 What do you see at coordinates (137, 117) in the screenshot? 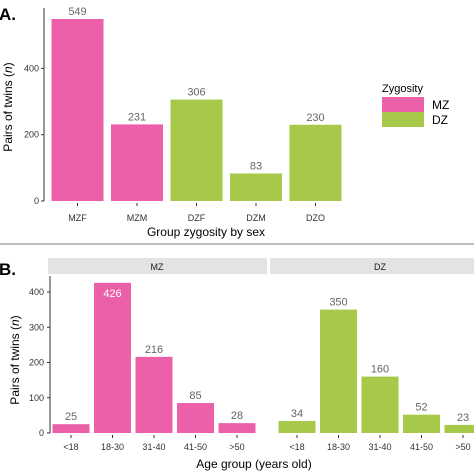
I see `panel-a-data-label: 231` at bounding box center [137, 117].